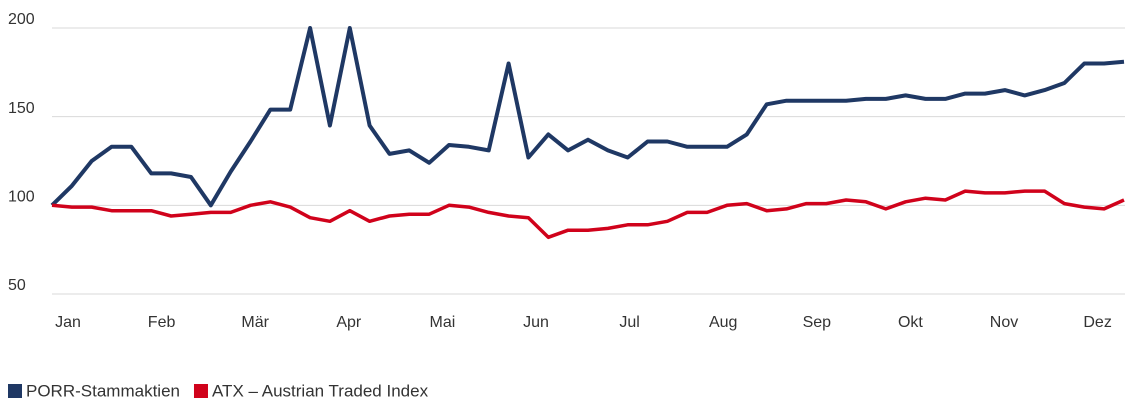  What do you see at coordinates (588, 214) in the screenshot?
I see `data-line` at bounding box center [588, 214].